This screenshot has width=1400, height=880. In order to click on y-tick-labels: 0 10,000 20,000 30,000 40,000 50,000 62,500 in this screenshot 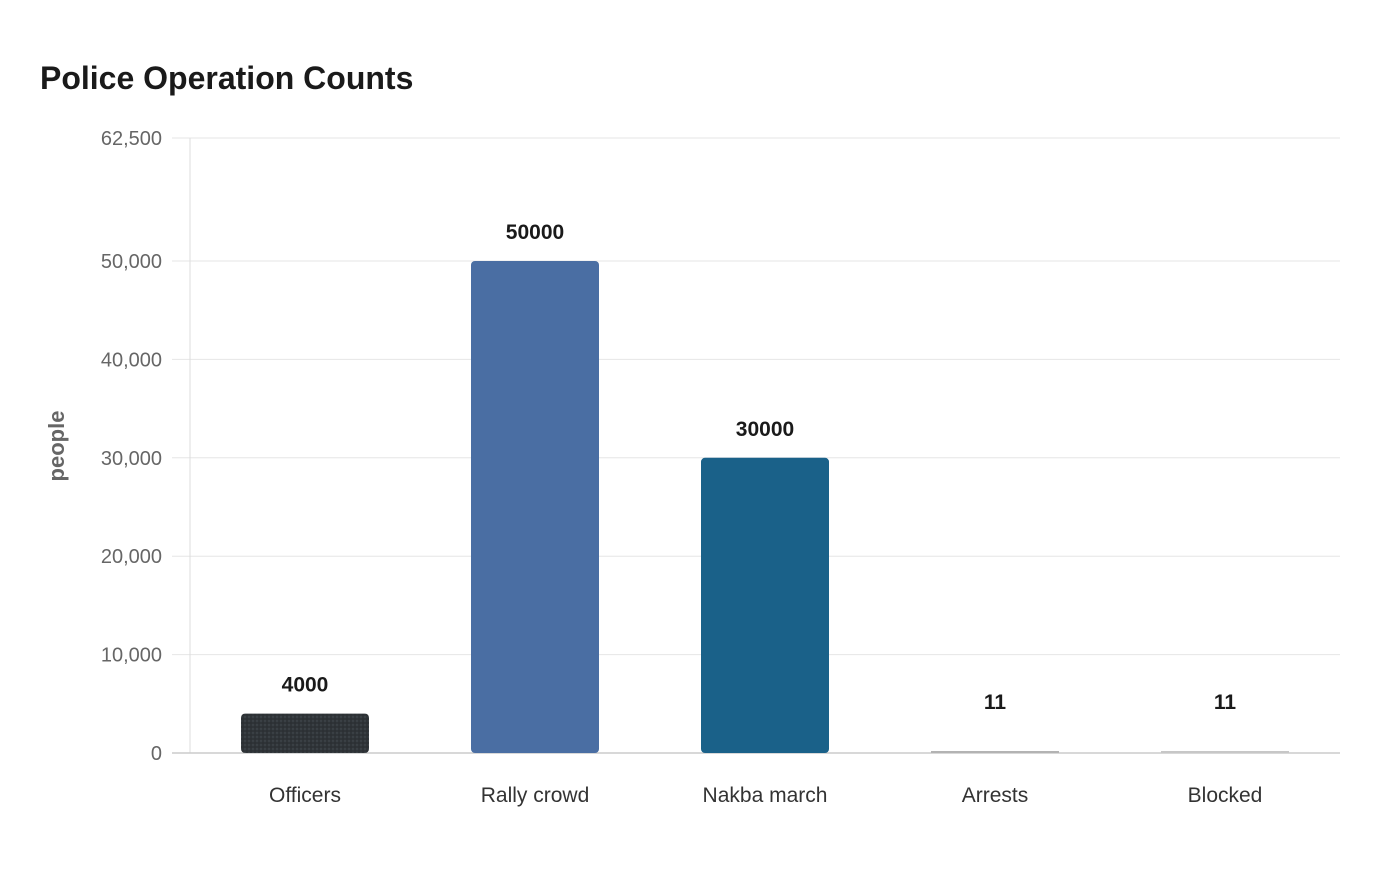, I will do `click(131, 446)`.